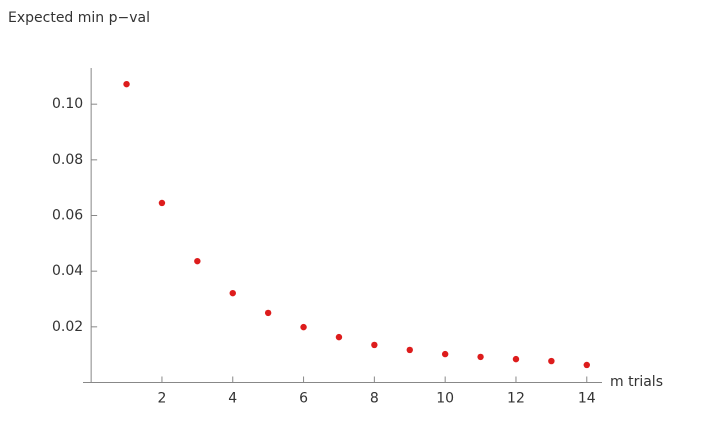 The height and width of the screenshot is (434, 712). What do you see at coordinates (161, 399) in the screenshot?
I see `x-tick-label: 2` at bounding box center [161, 399].